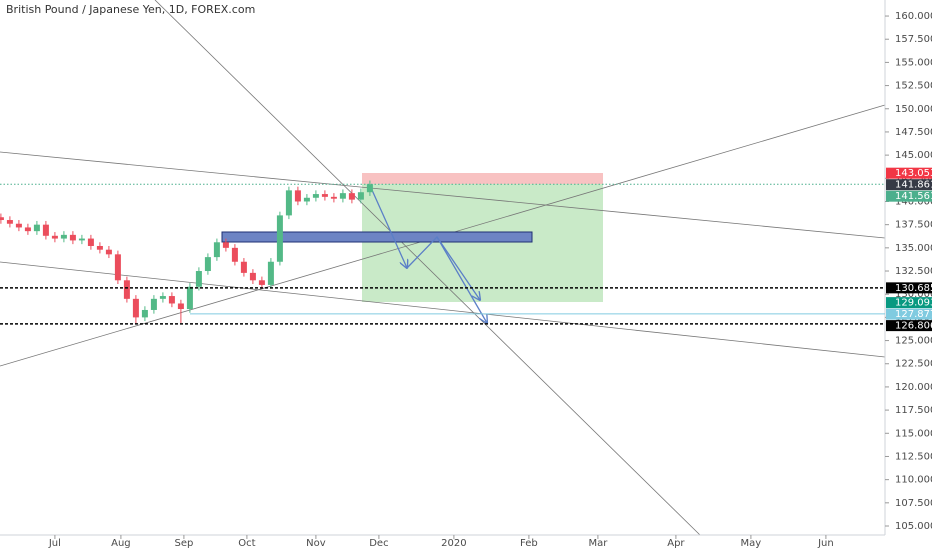 The image size is (932, 550). I want to click on y-tick-label: 140.000, so click(913, 201).